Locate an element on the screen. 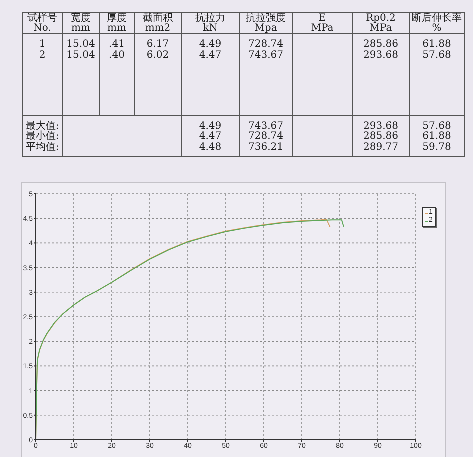  text: .41 is located at coordinates (117, 44).